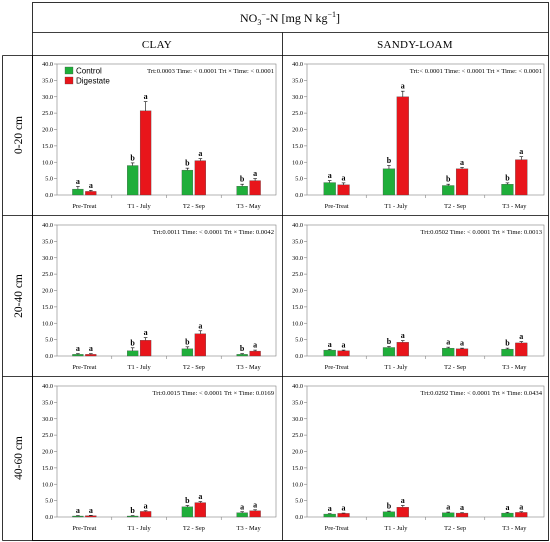 The image size is (550, 542). I want to click on legend-swatch-control, so click(69, 70).